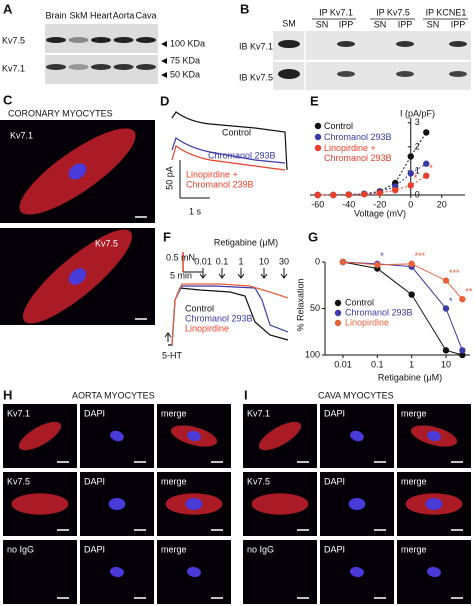 The width and height of the screenshot is (474, 606). I want to click on y-tick-label: 50, so click(315, 308).